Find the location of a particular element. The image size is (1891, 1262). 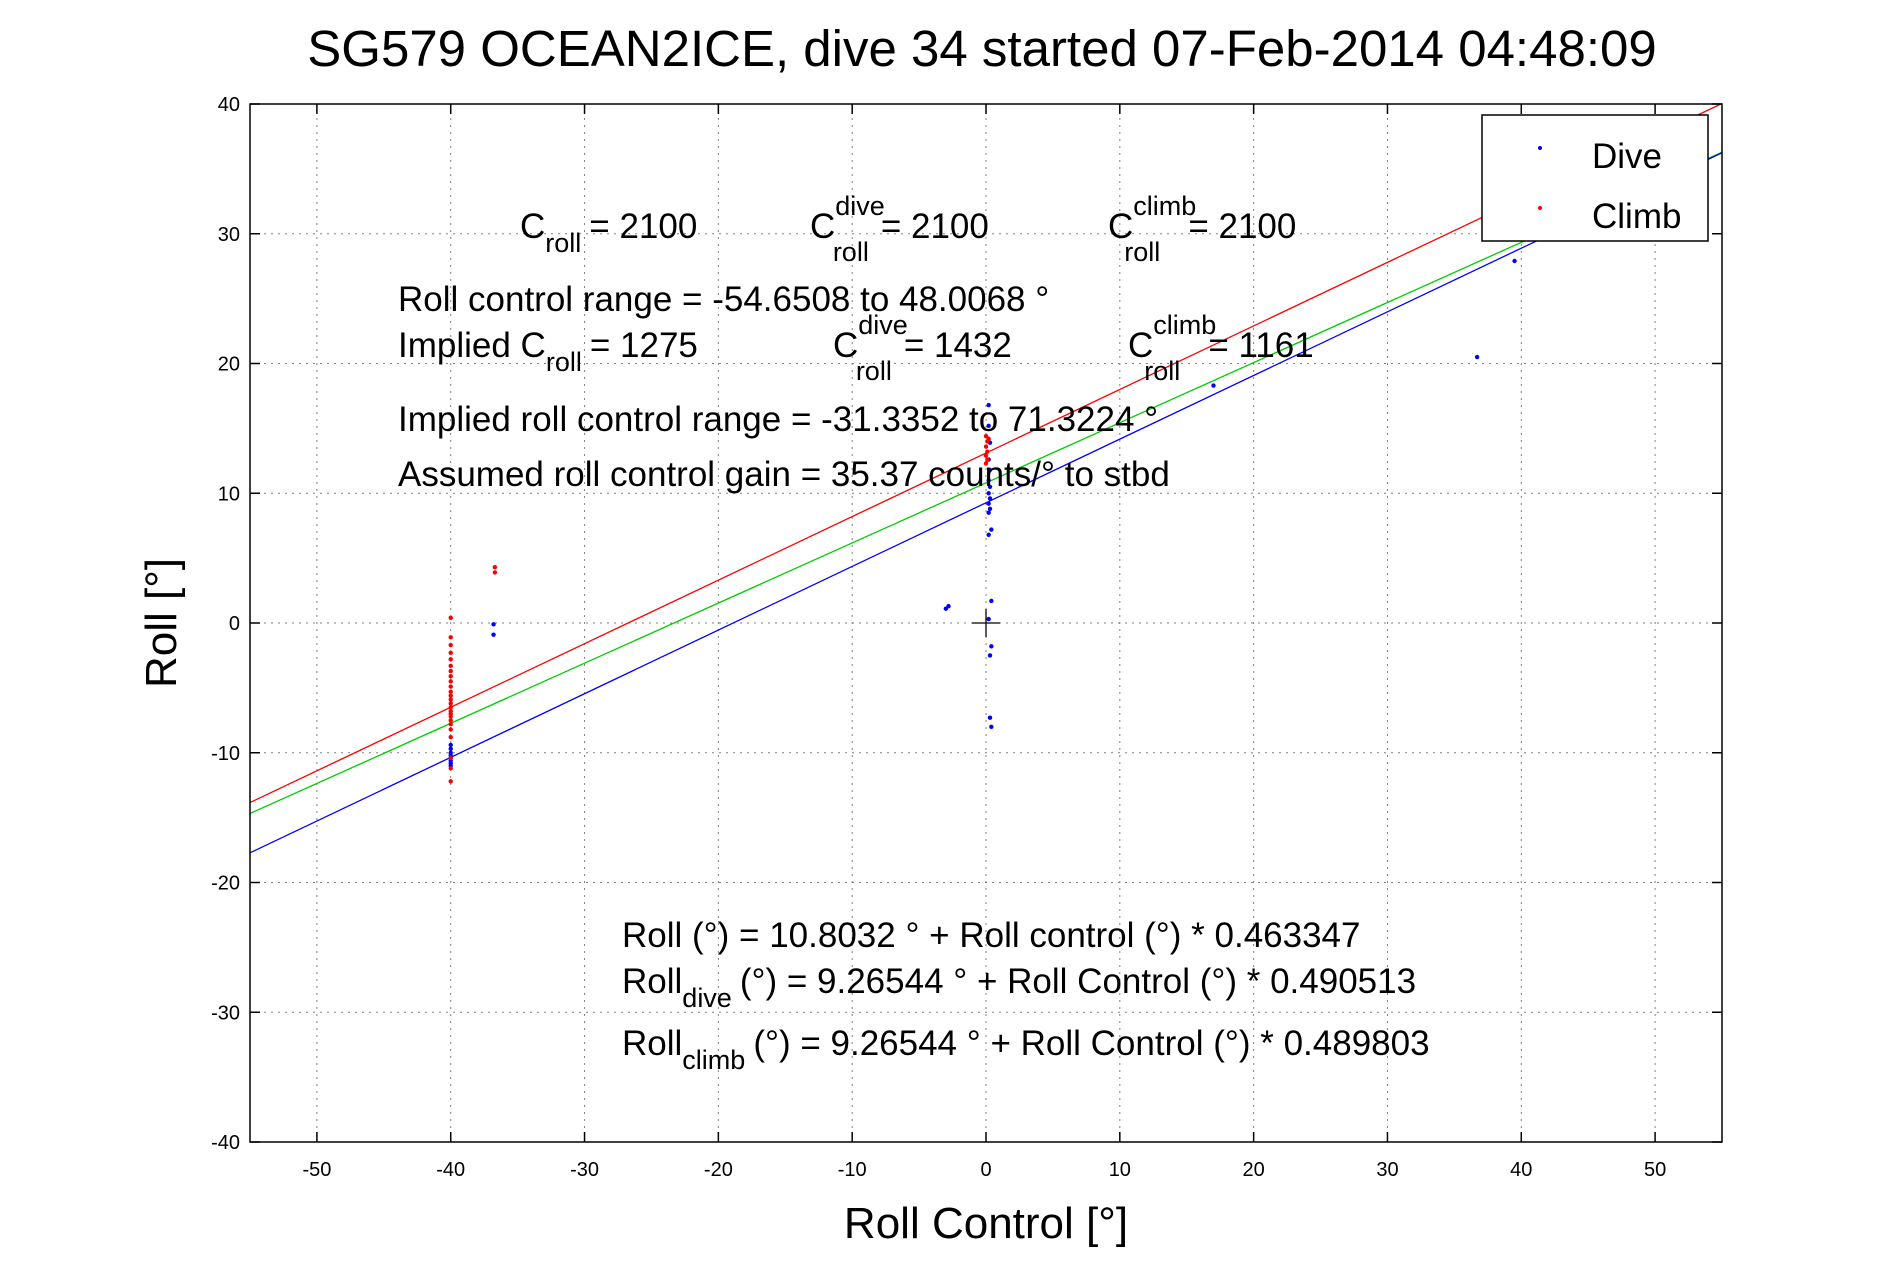

legend-marker-dive is located at coordinates (1540, 148).